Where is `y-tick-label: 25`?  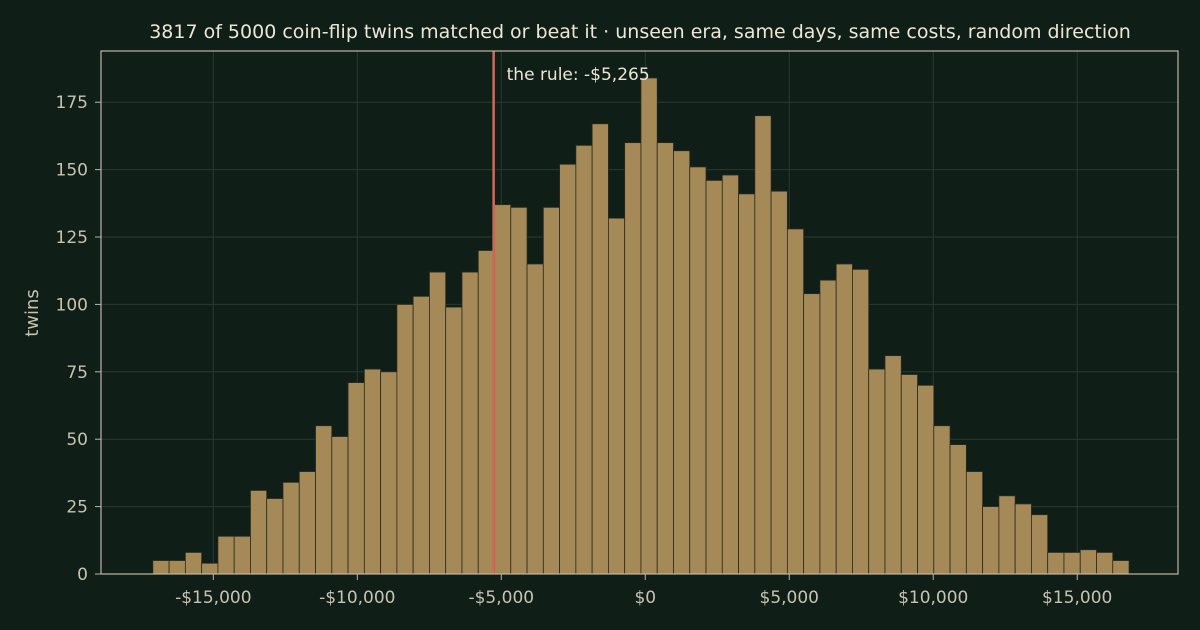 y-tick-label: 25 is located at coordinates (77, 508).